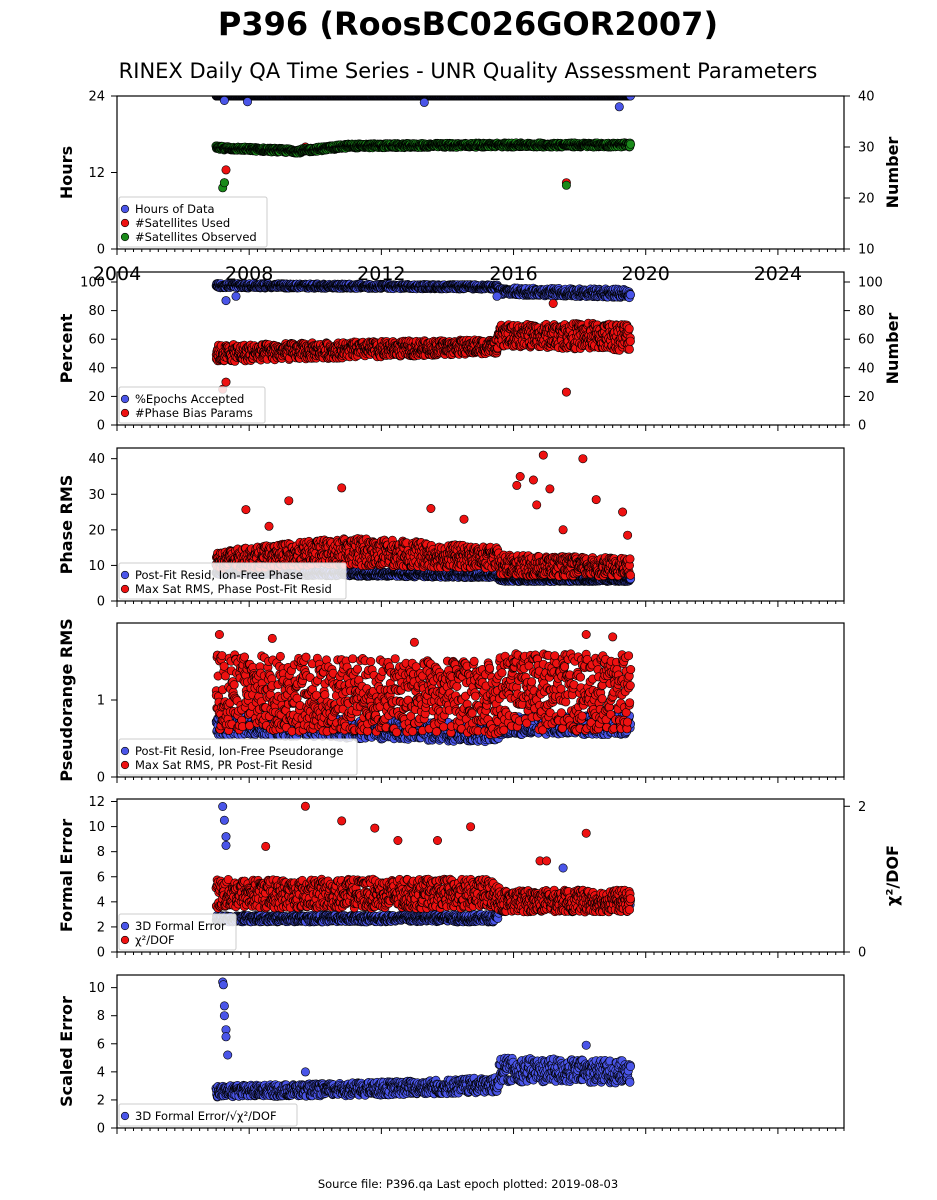 The height and width of the screenshot is (1200, 937). Describe the element at coordinates (866, 97) in the screenshot. I see `y2-tick-label: 40` at that location.